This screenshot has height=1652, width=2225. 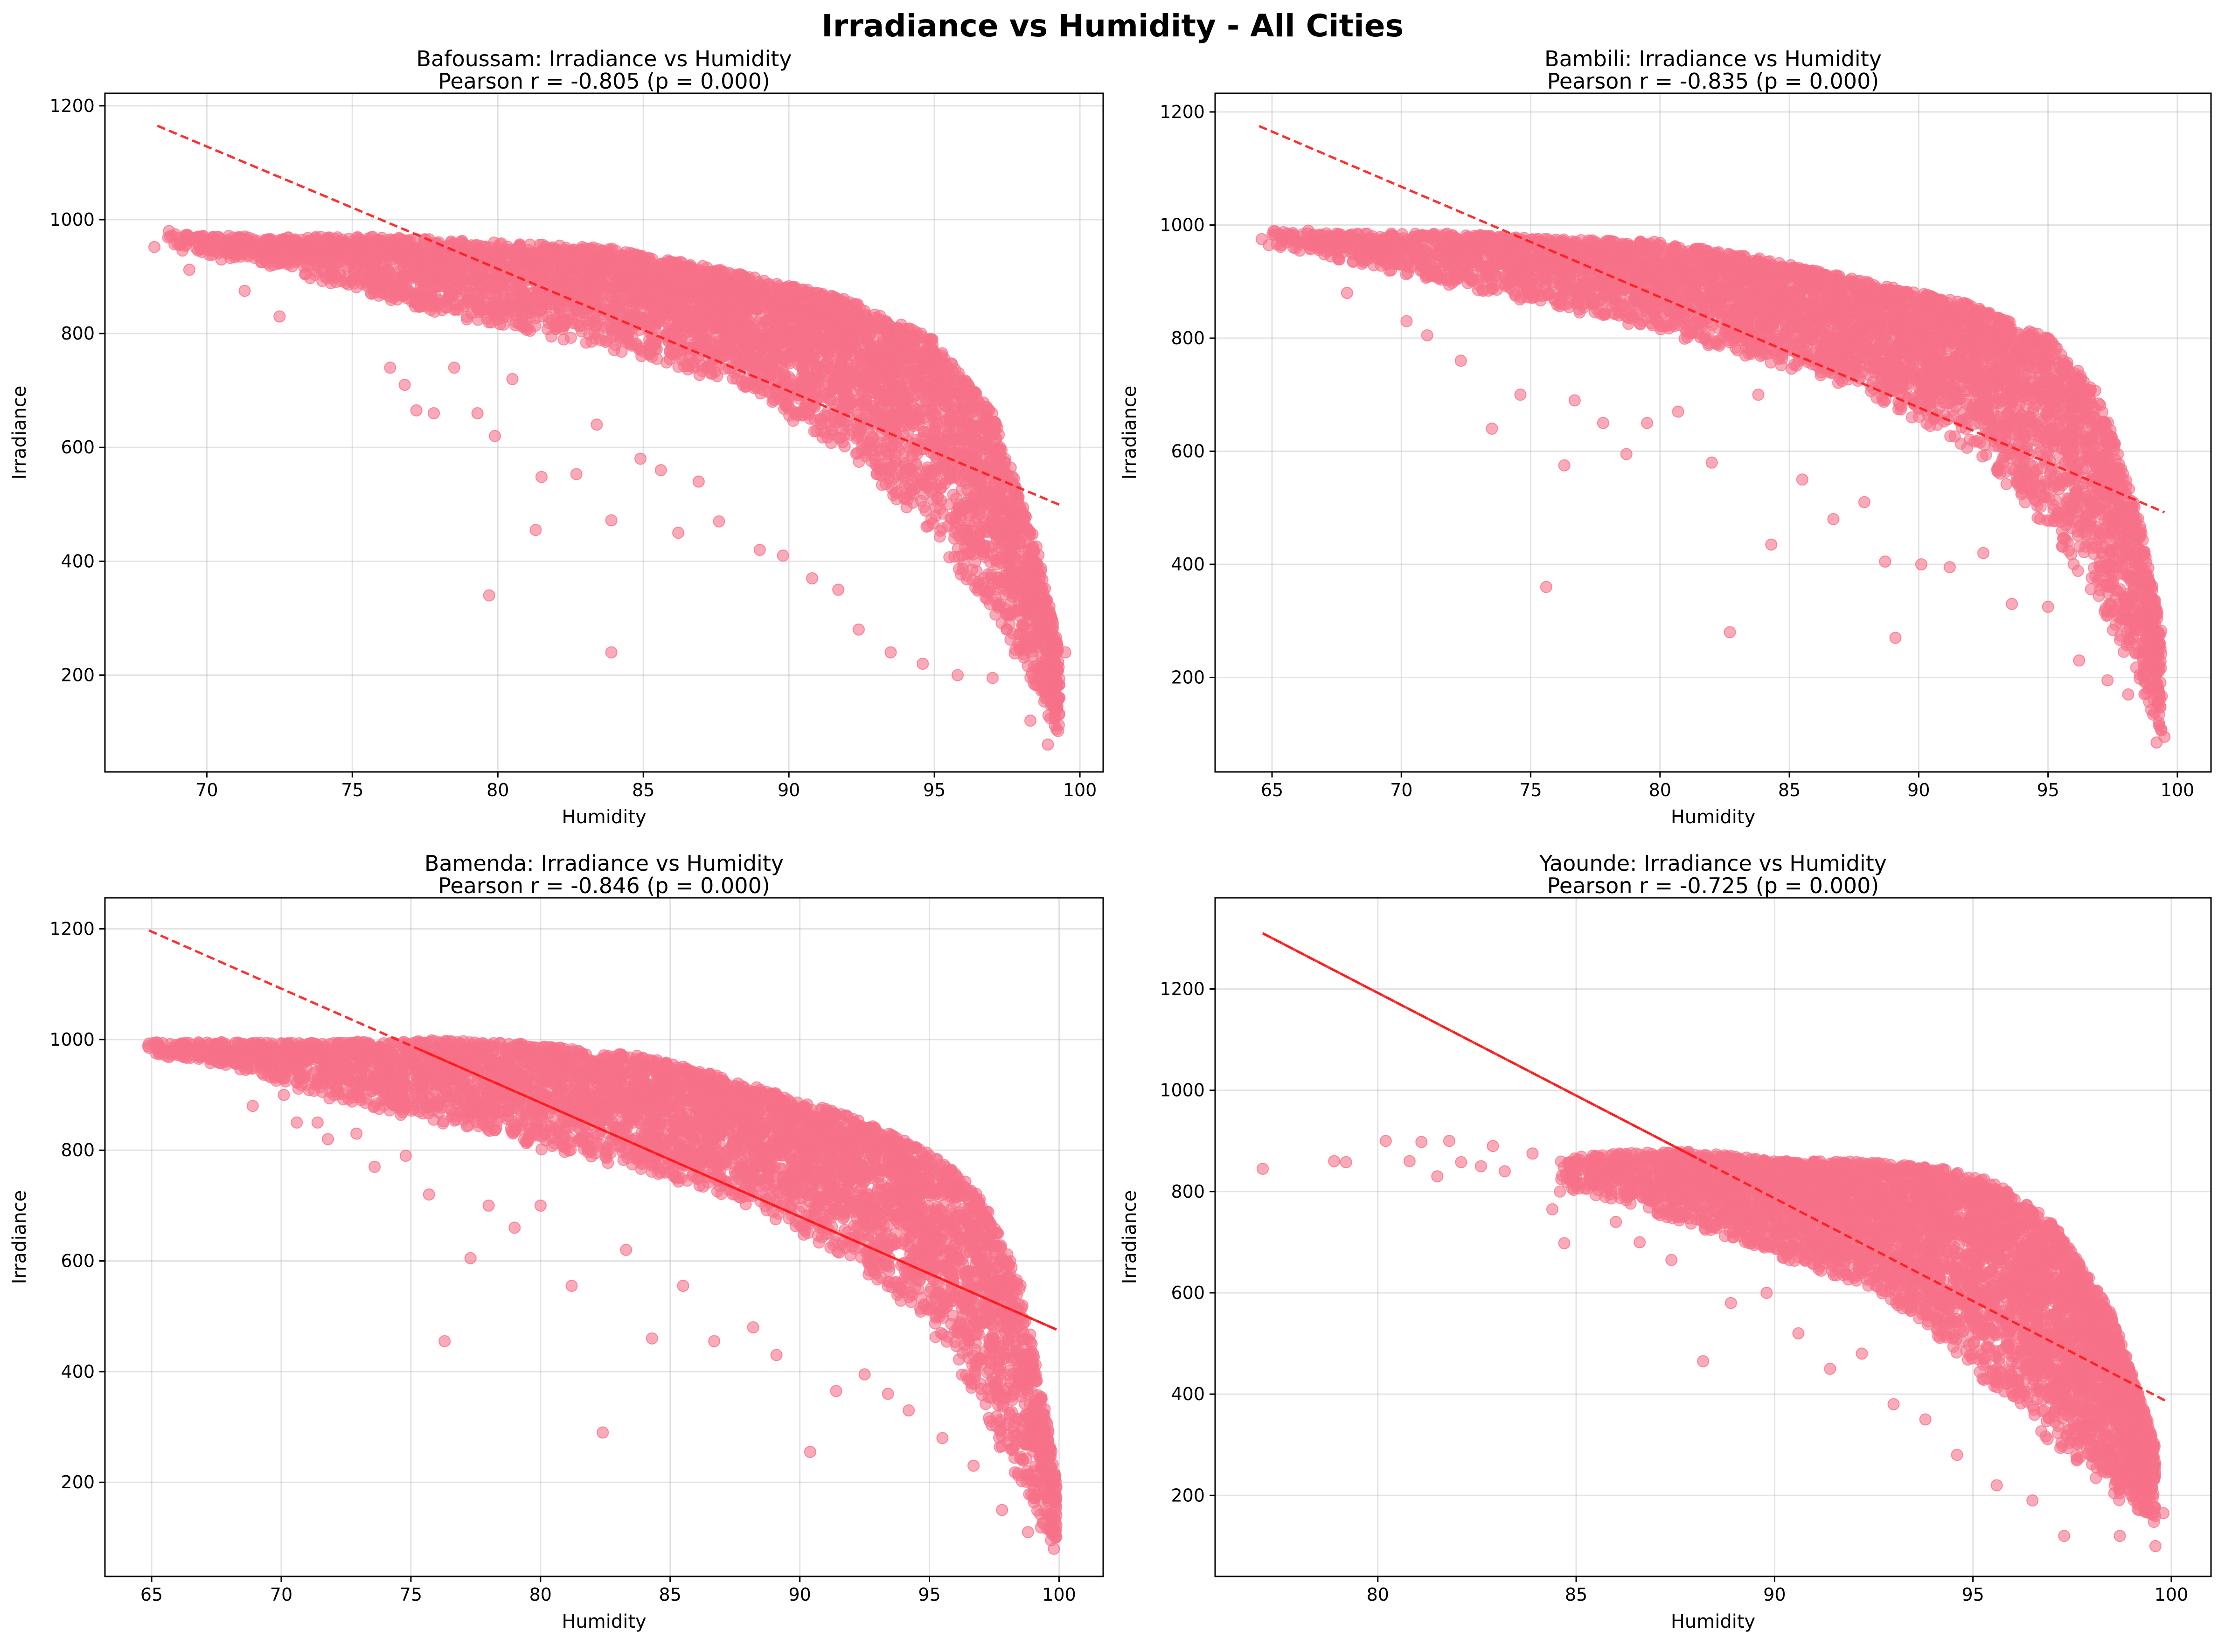 I want to click on figure-title: Irradiance vs Humidity - All Cities, so click(x=1112, y=26).